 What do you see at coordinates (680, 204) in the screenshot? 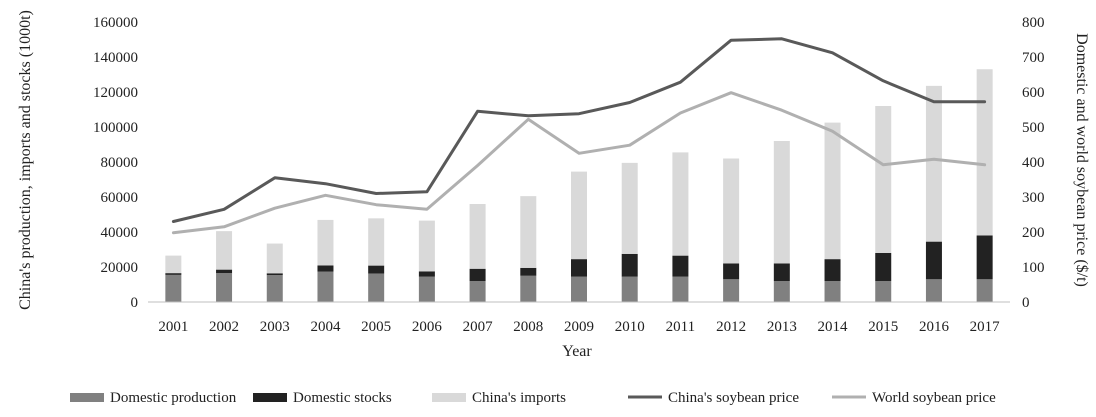
I see `bar-china-s-imports-2011` at bounding box center [680, 204].